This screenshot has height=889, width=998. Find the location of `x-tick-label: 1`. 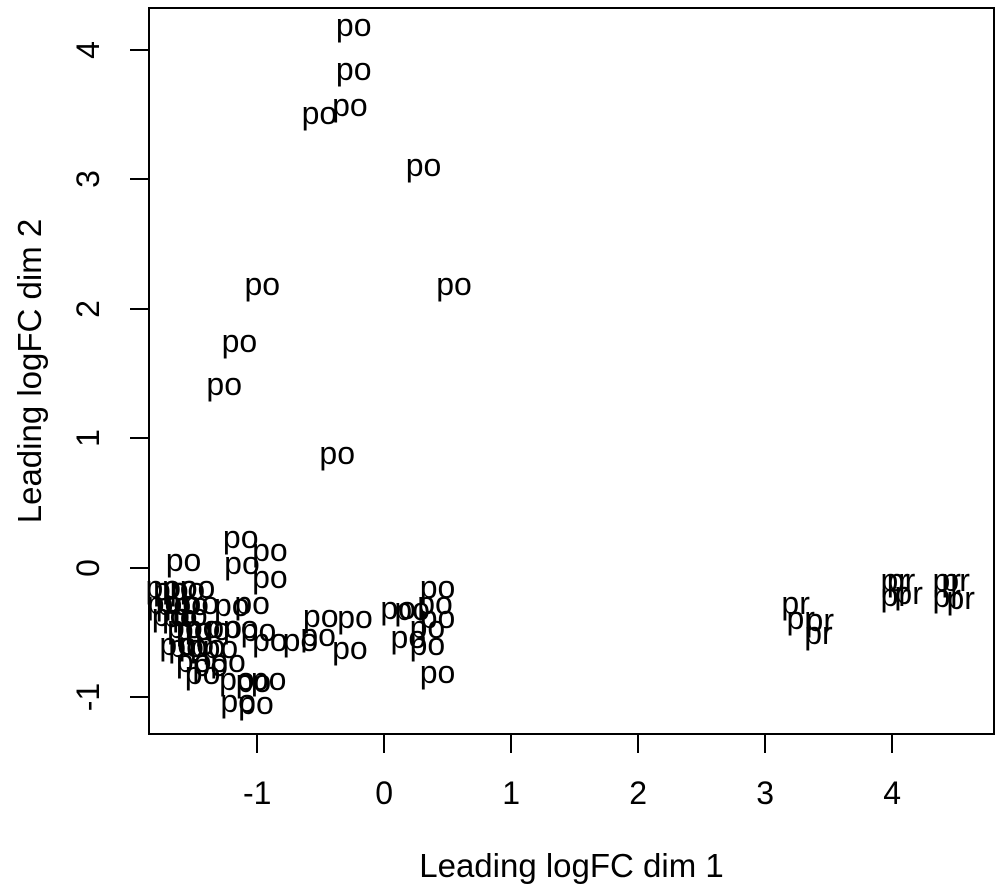

x-tick-label: 1 is located at coordinates (511, 793).